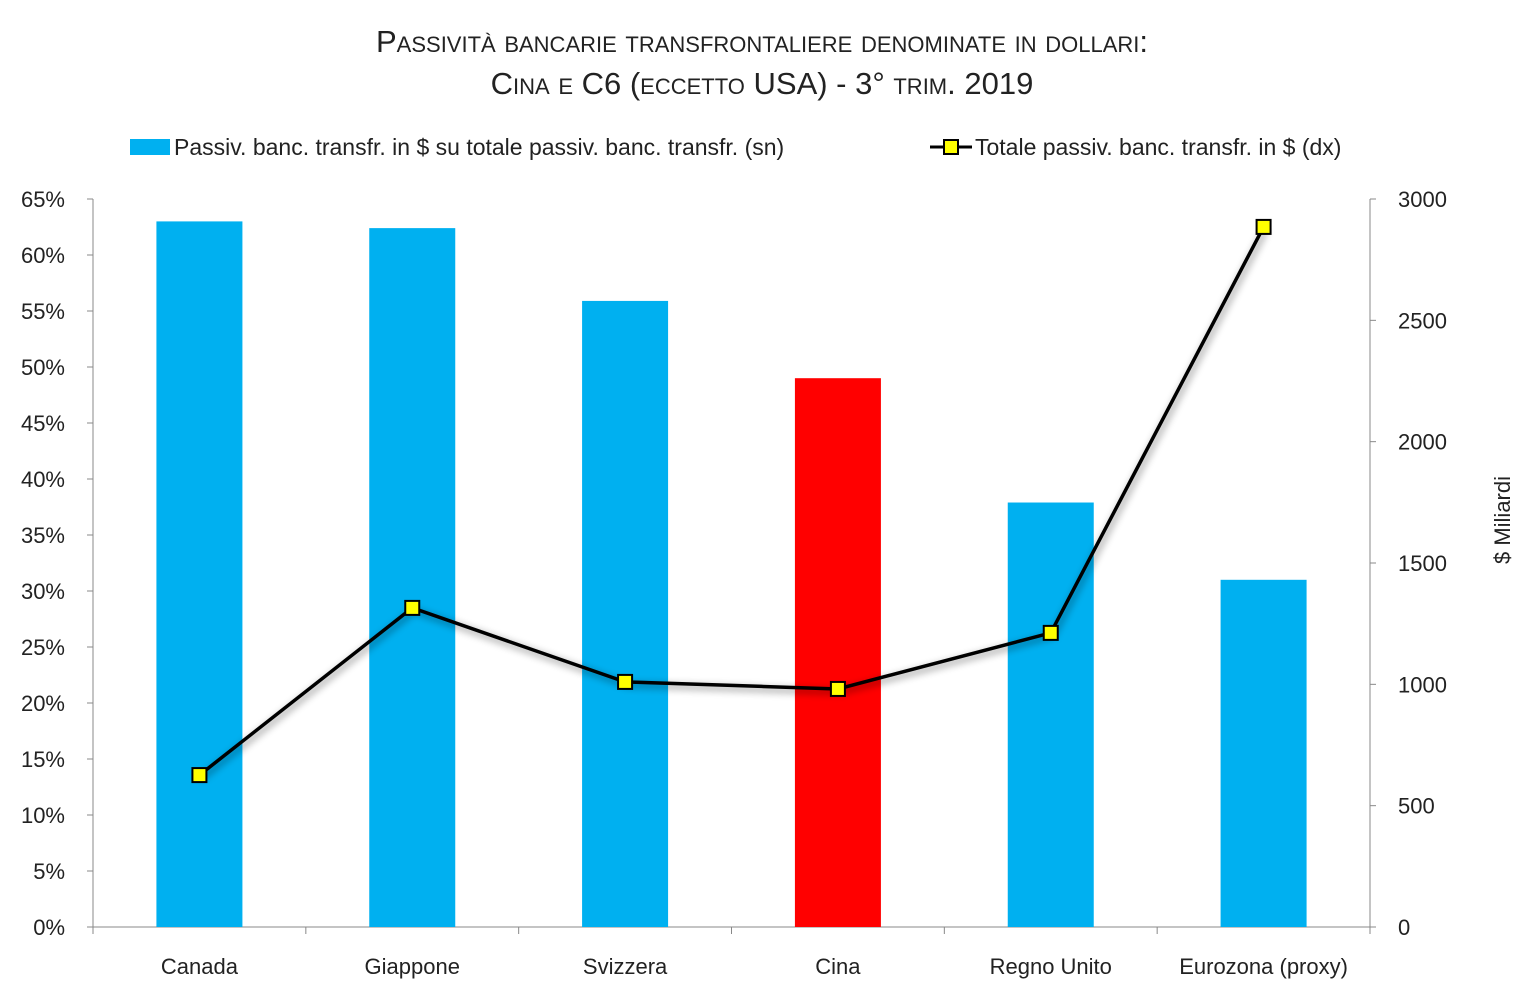  Describe the element at coordinates (1263, 226) in the screenshot. I see `line-marker-eurozona-proxy-` at that location.